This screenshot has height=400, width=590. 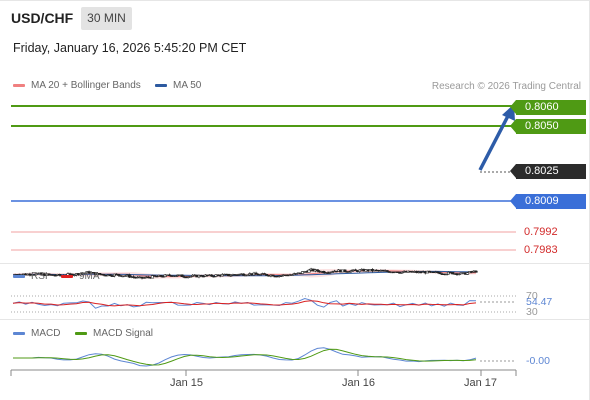 What do you see at coordinates (30, 276) in the screenshot?
I see `legend-rsi: RSI` at bounding box center [30, 276].